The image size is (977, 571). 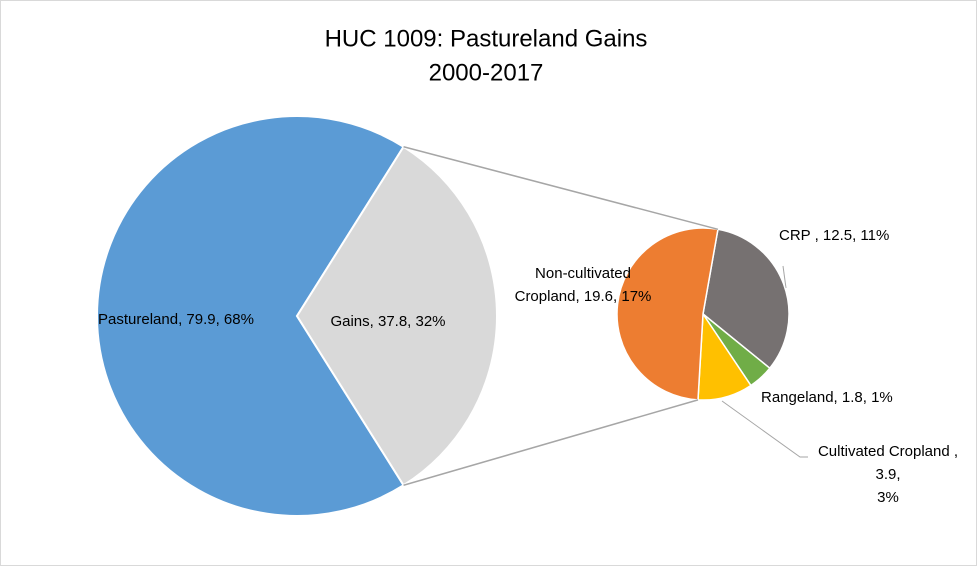 What do you see at coordinates (583, 296) in the screenshot?
I see `data-label-line: Cropland, 19.6, 17%` at bounding box center [583, 296].